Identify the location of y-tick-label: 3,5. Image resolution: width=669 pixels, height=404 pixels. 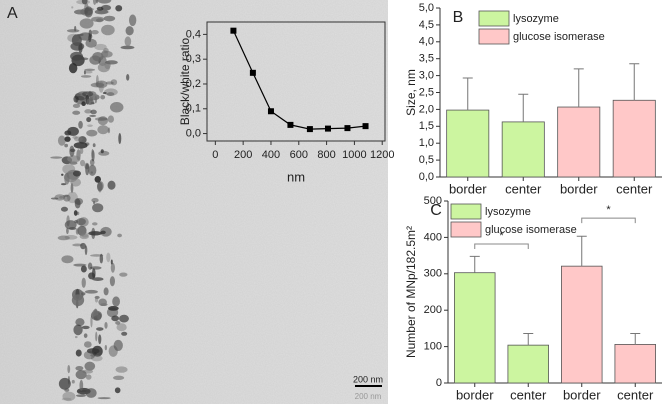
(426, 59).